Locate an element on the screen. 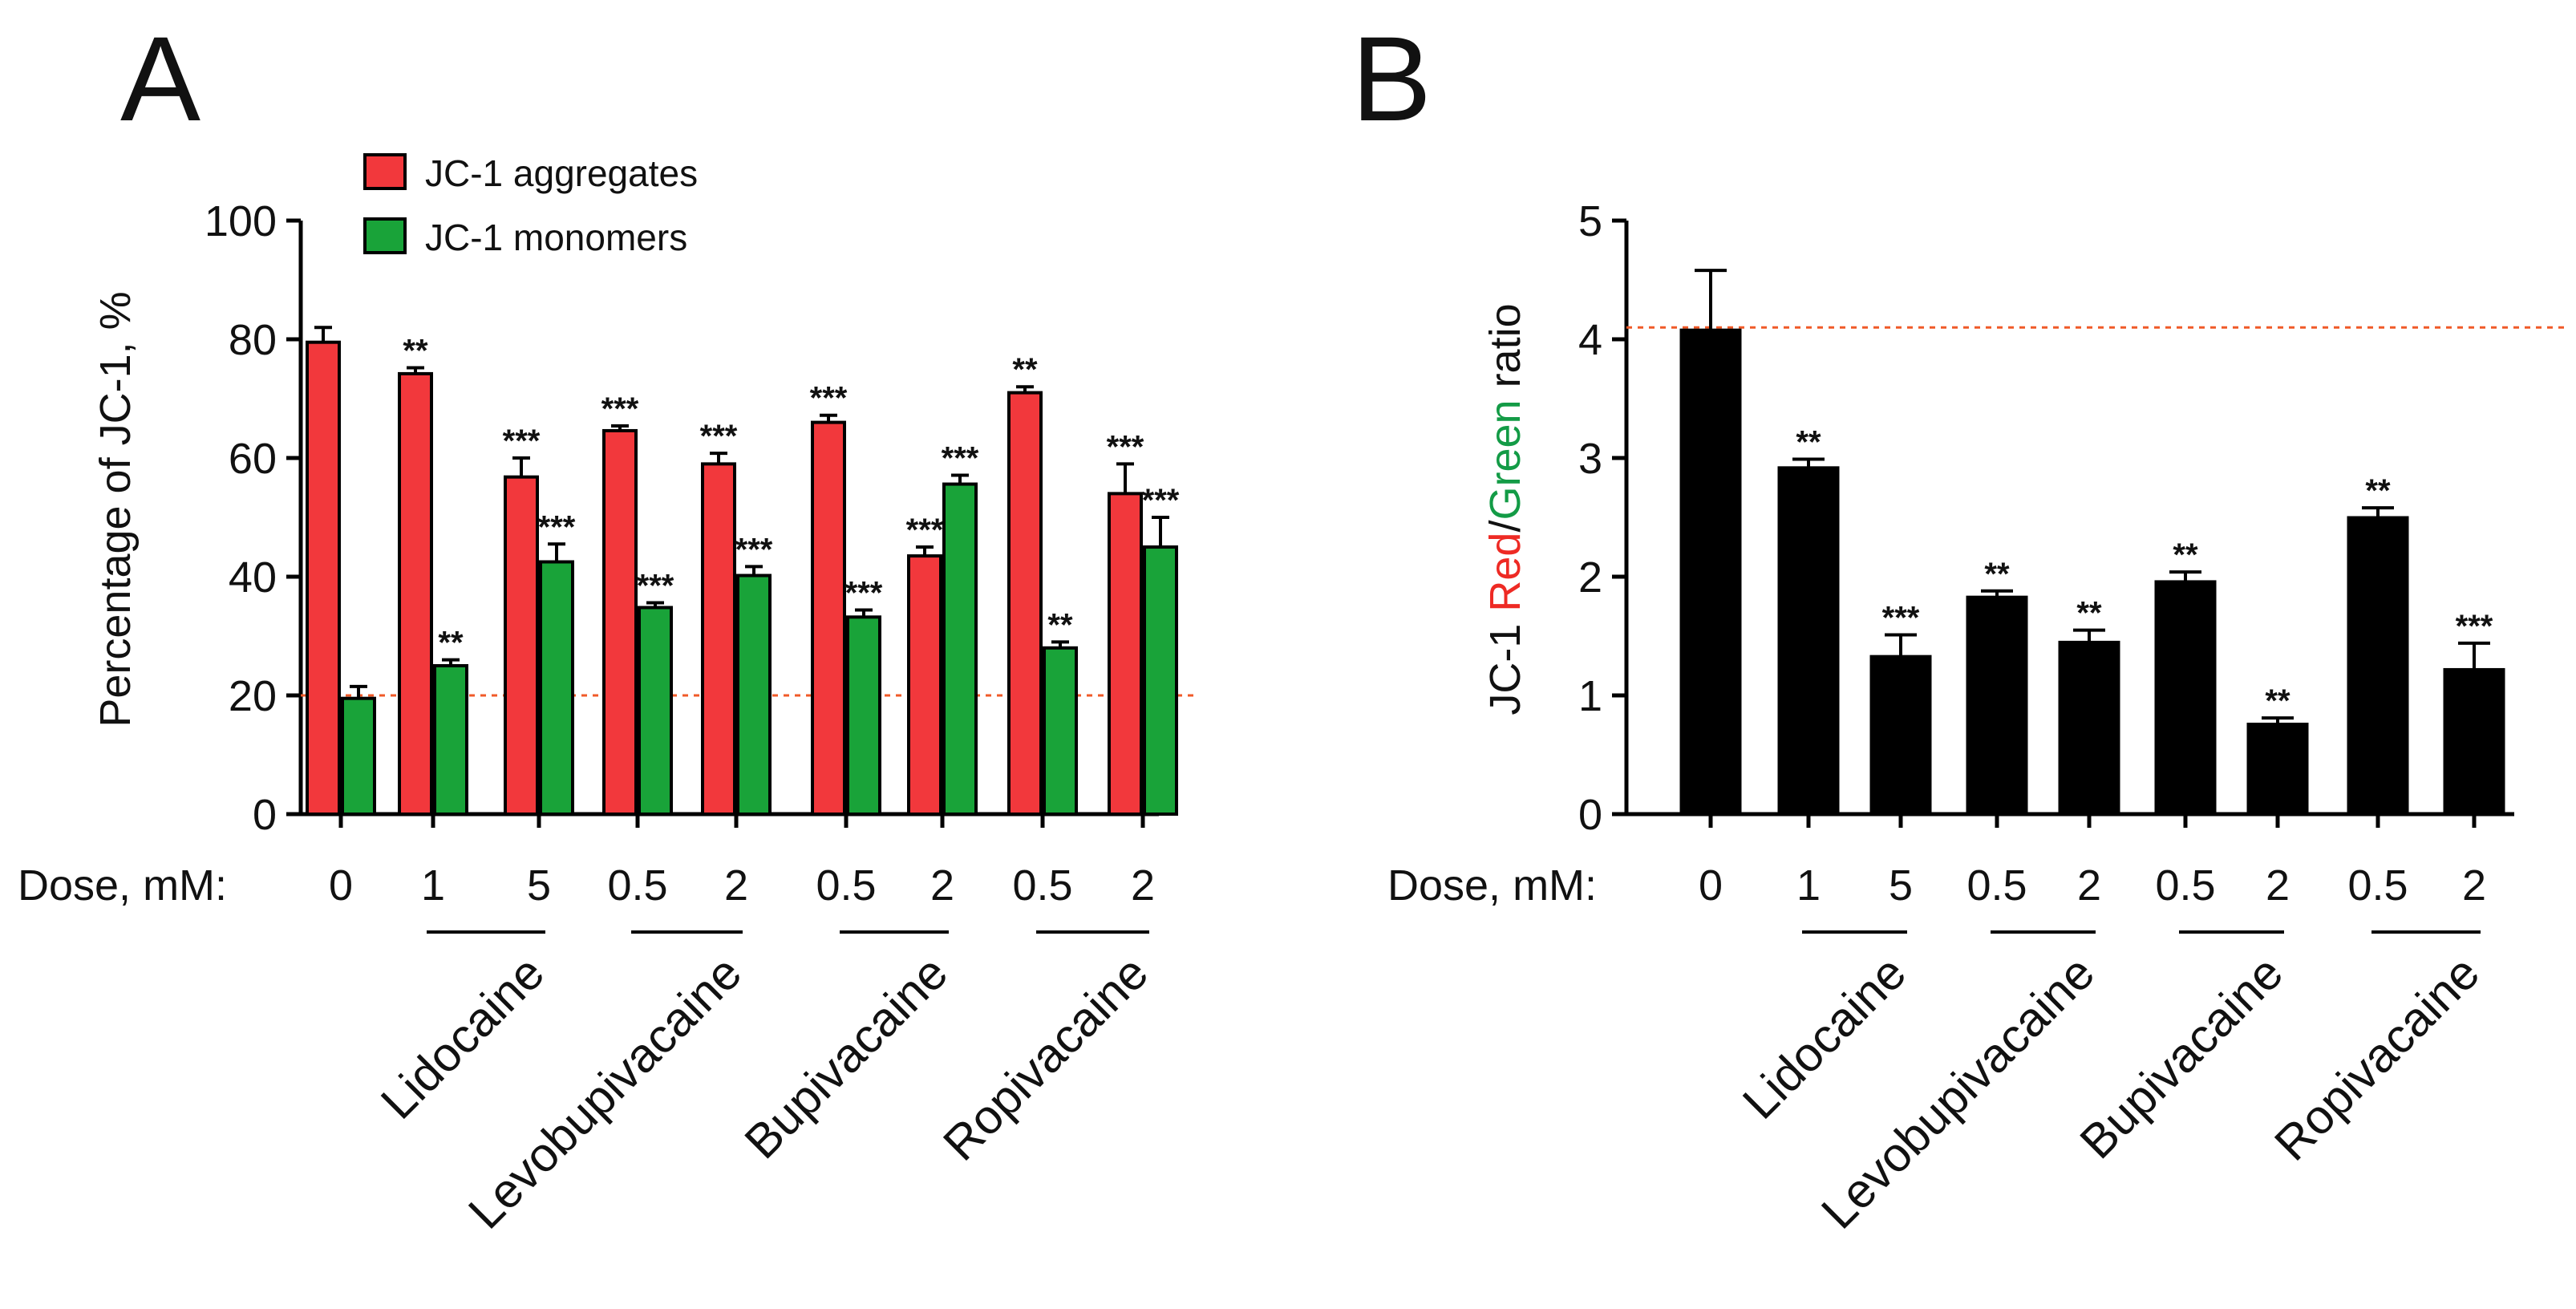  panel-a-dose-prefix: Dose, mM: is located at coordinates (122, 885).